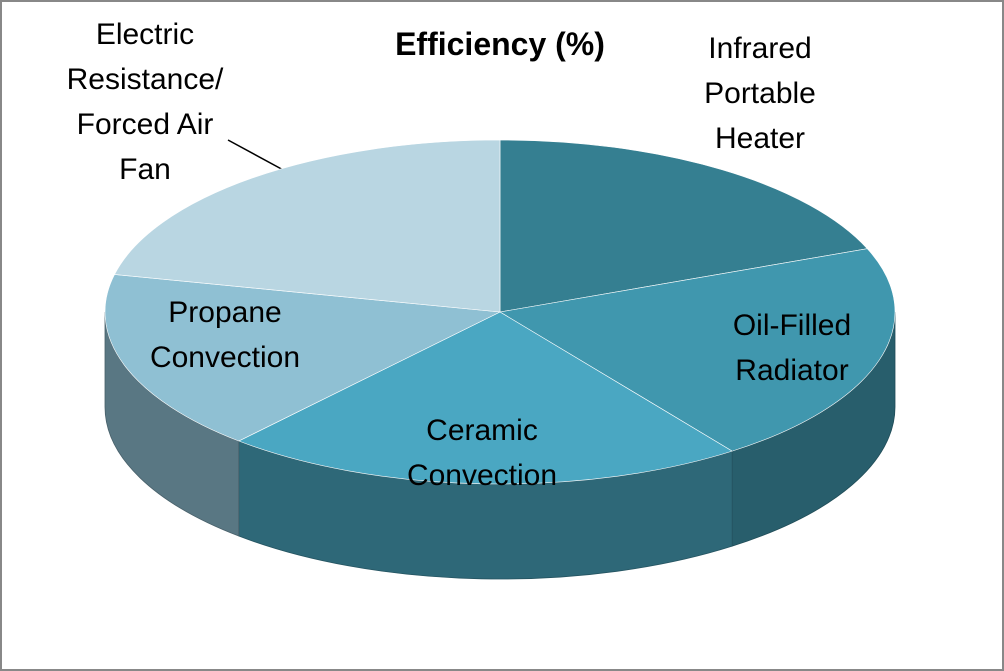 The width and height of the screenshot is (1004, 671). Describe the element at coordinates (257, 156) in the screenshot. I see `leader-line` at that location.